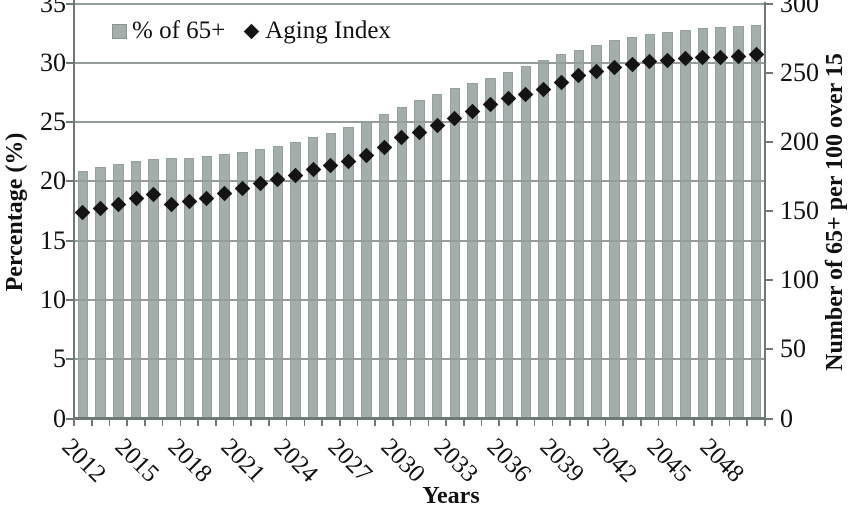 The height and width of the screenshot is (516, 850). I want to click on x-tick-label-2024: 2024, so click(296, 460).